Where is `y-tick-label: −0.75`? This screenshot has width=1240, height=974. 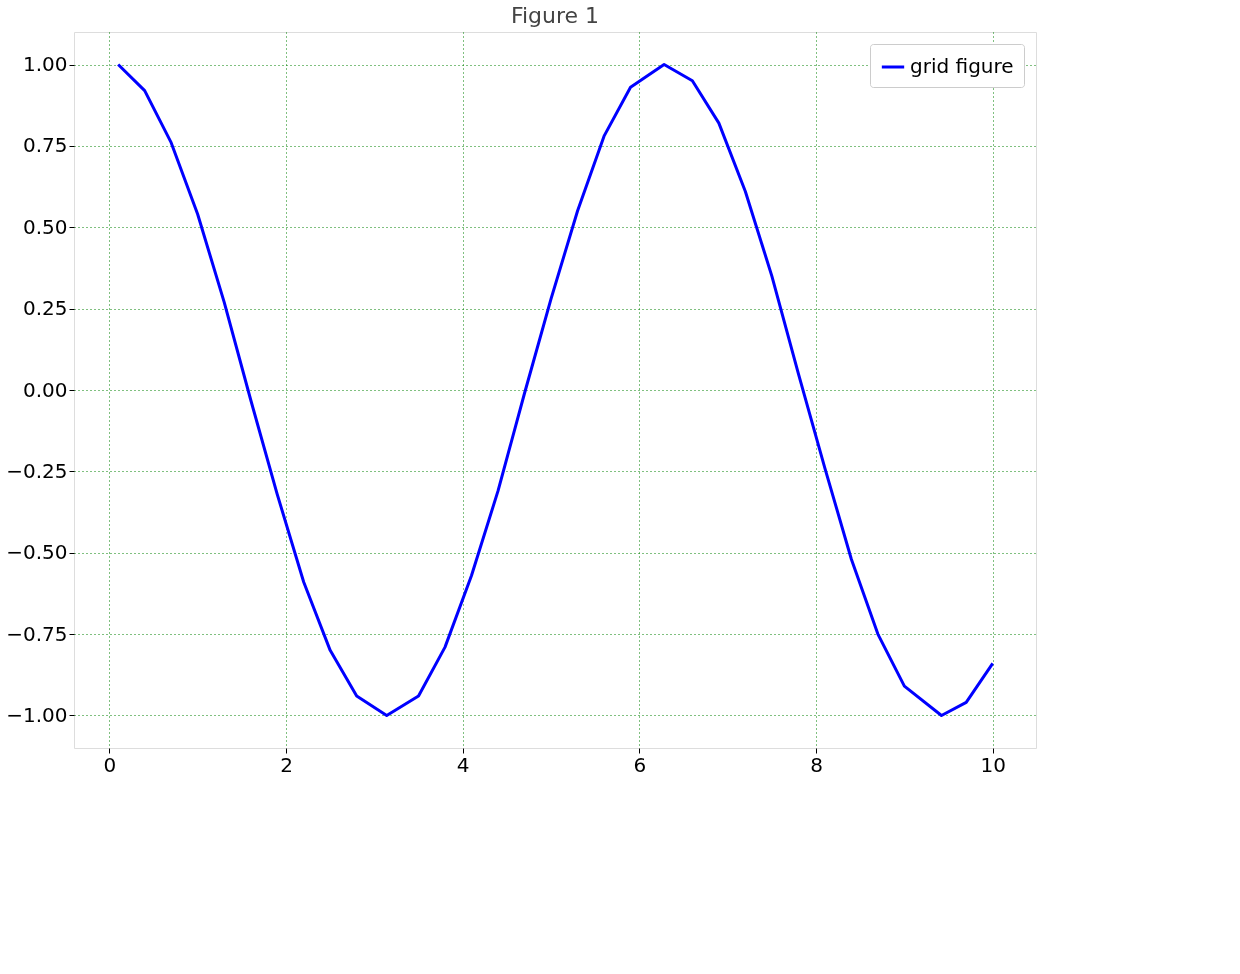
y-tick-label: −0.75 is located at coordinates (37, 633).